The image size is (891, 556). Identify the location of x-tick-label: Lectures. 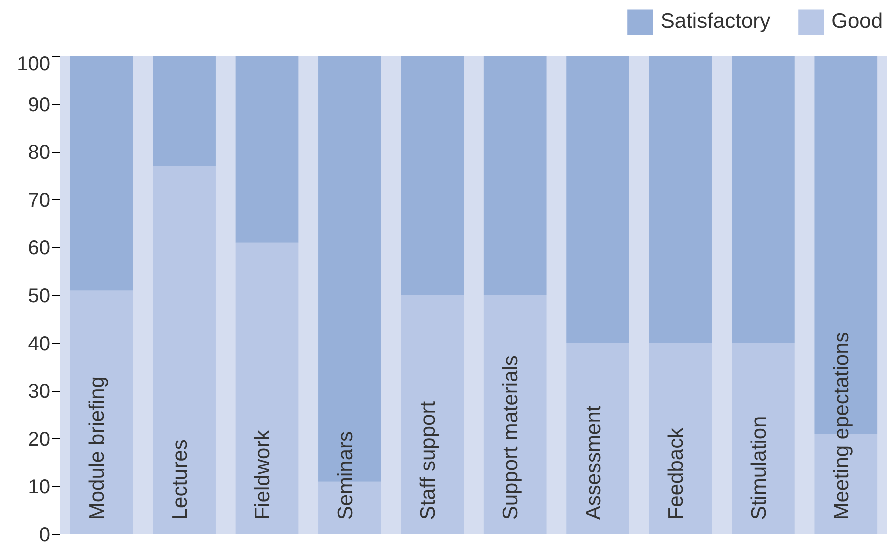
(180, 480).